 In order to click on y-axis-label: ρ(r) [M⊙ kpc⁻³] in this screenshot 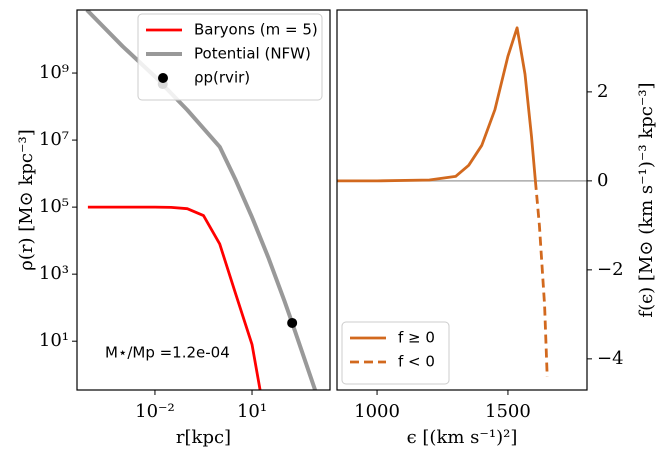, I will do `click(26, 199)`.